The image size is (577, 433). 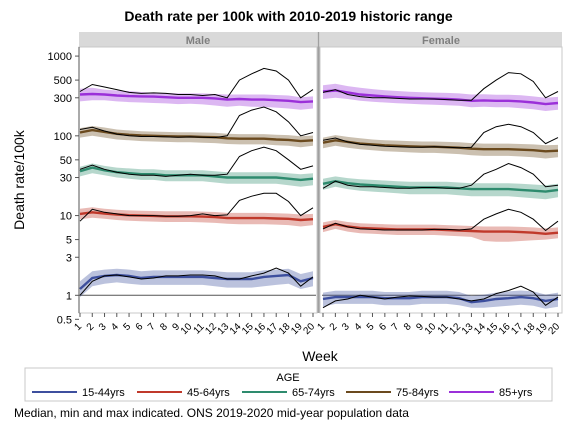 I want to click on panel-header-female-label: Female, so click(x=441, y=41).